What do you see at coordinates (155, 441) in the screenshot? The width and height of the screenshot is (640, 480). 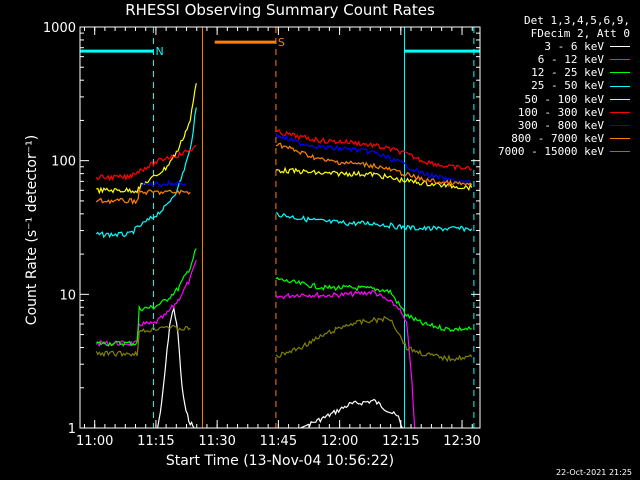 I see `x-tick-label-1: 11:15` at bounding box center [155, 441].